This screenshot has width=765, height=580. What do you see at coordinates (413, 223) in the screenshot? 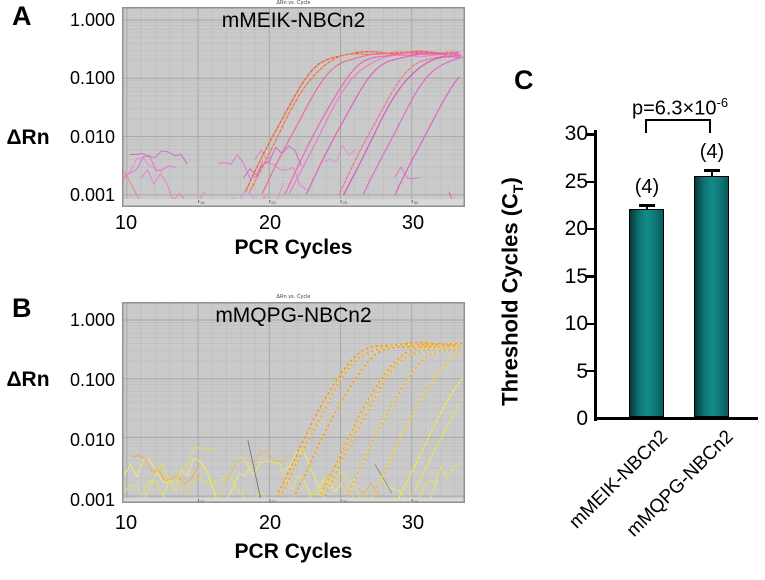
I see `panel-a-xtick-30: 30` at bounding box center [413, 223].